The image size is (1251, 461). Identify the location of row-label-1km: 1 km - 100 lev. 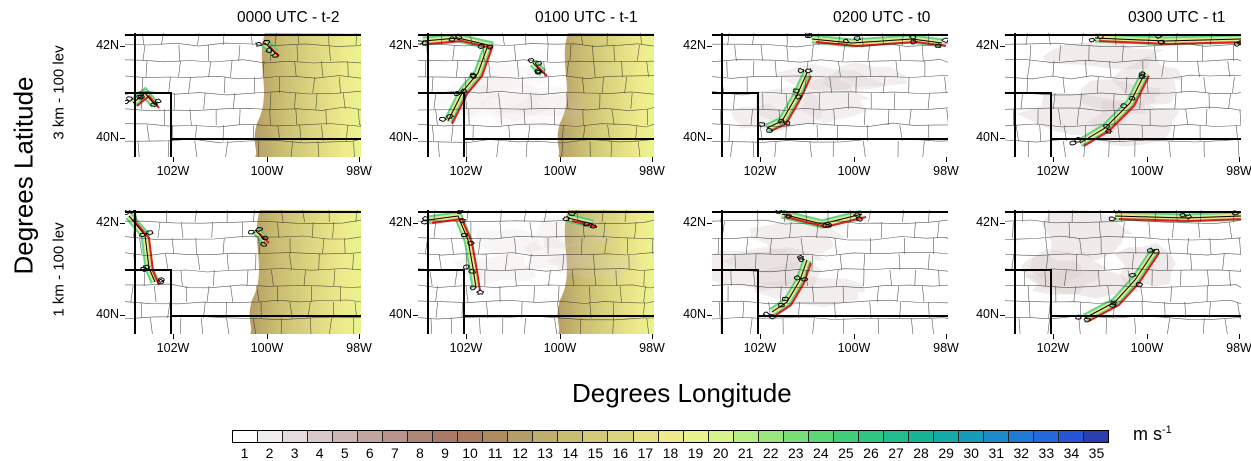
(59, 269).